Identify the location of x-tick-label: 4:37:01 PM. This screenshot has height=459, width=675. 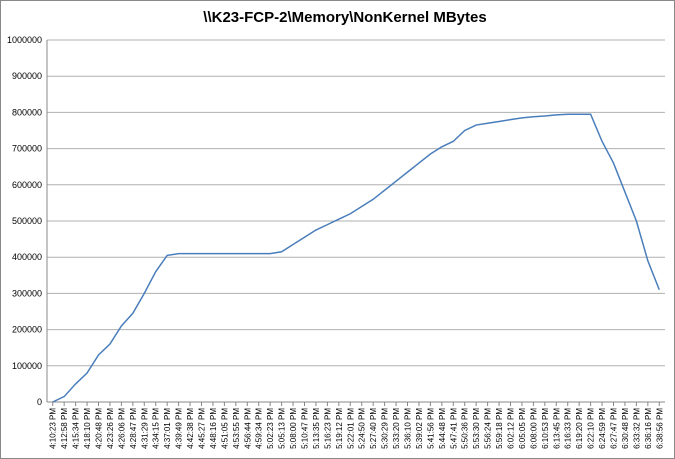
(167, 428).